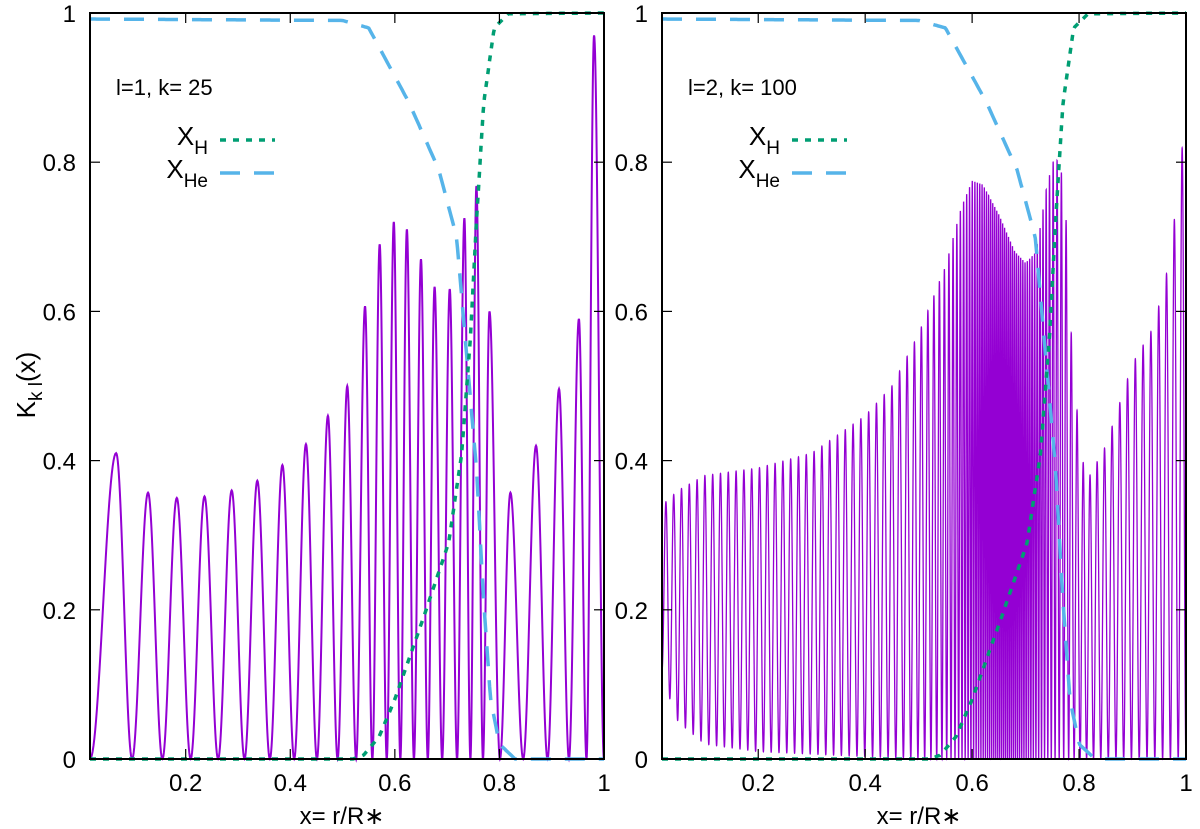  I want to click on mode-annotation: l=2, k= 100, so click(742, 87).